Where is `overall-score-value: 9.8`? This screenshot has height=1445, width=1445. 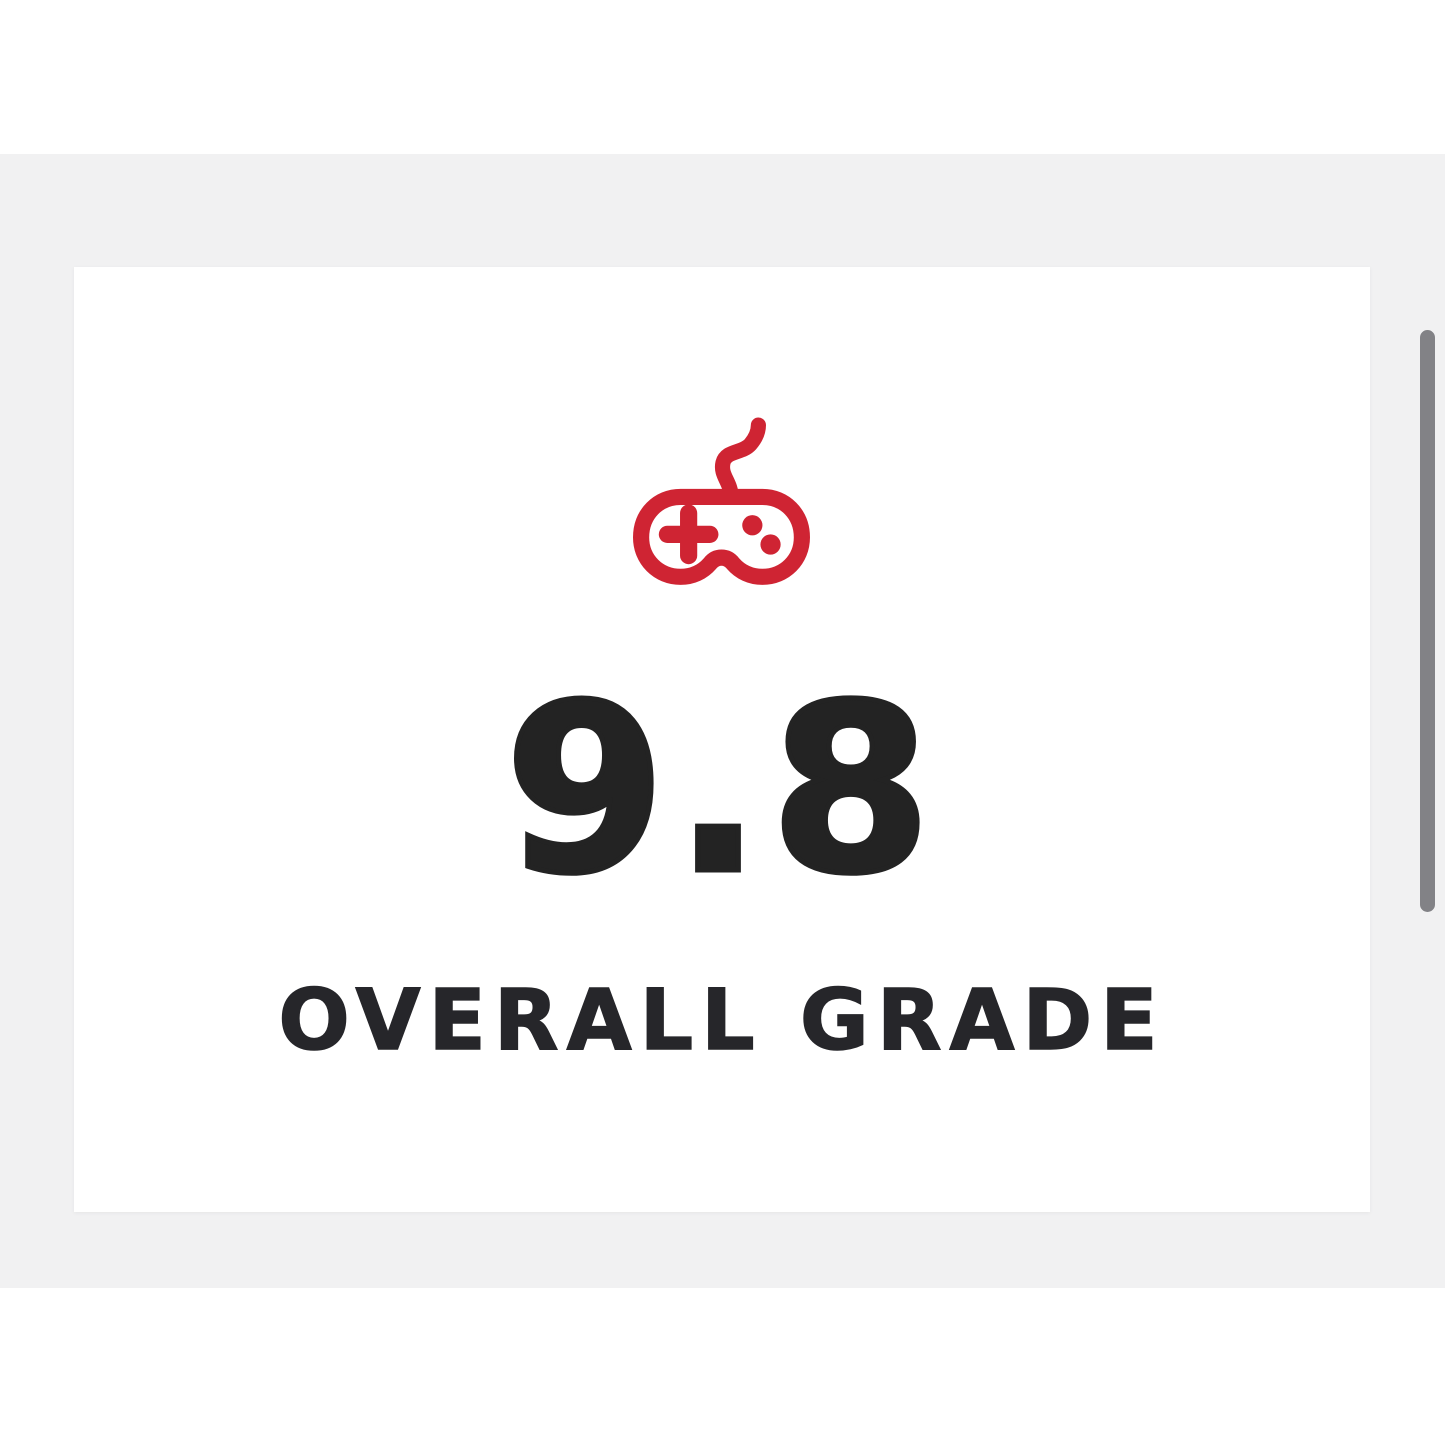
overall-score-value: 9.8 is located at coordinates (721, 790).